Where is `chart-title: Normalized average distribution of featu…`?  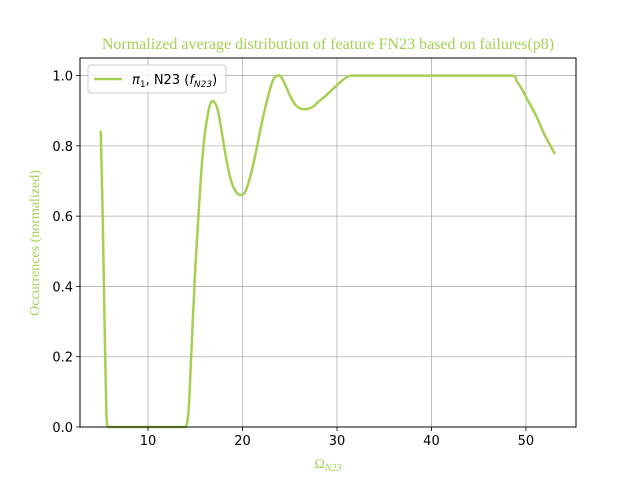
chart-title: Normalized average distribution of featu… is located at coordinates (328, 44).